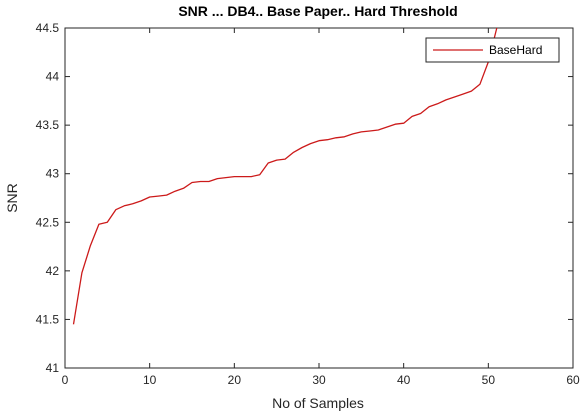 The width and height of the screenshot is (581, 412). Describe the element at coordinates (573, 380) in the screenshot. I see `x-tick-label: 60` at that location.